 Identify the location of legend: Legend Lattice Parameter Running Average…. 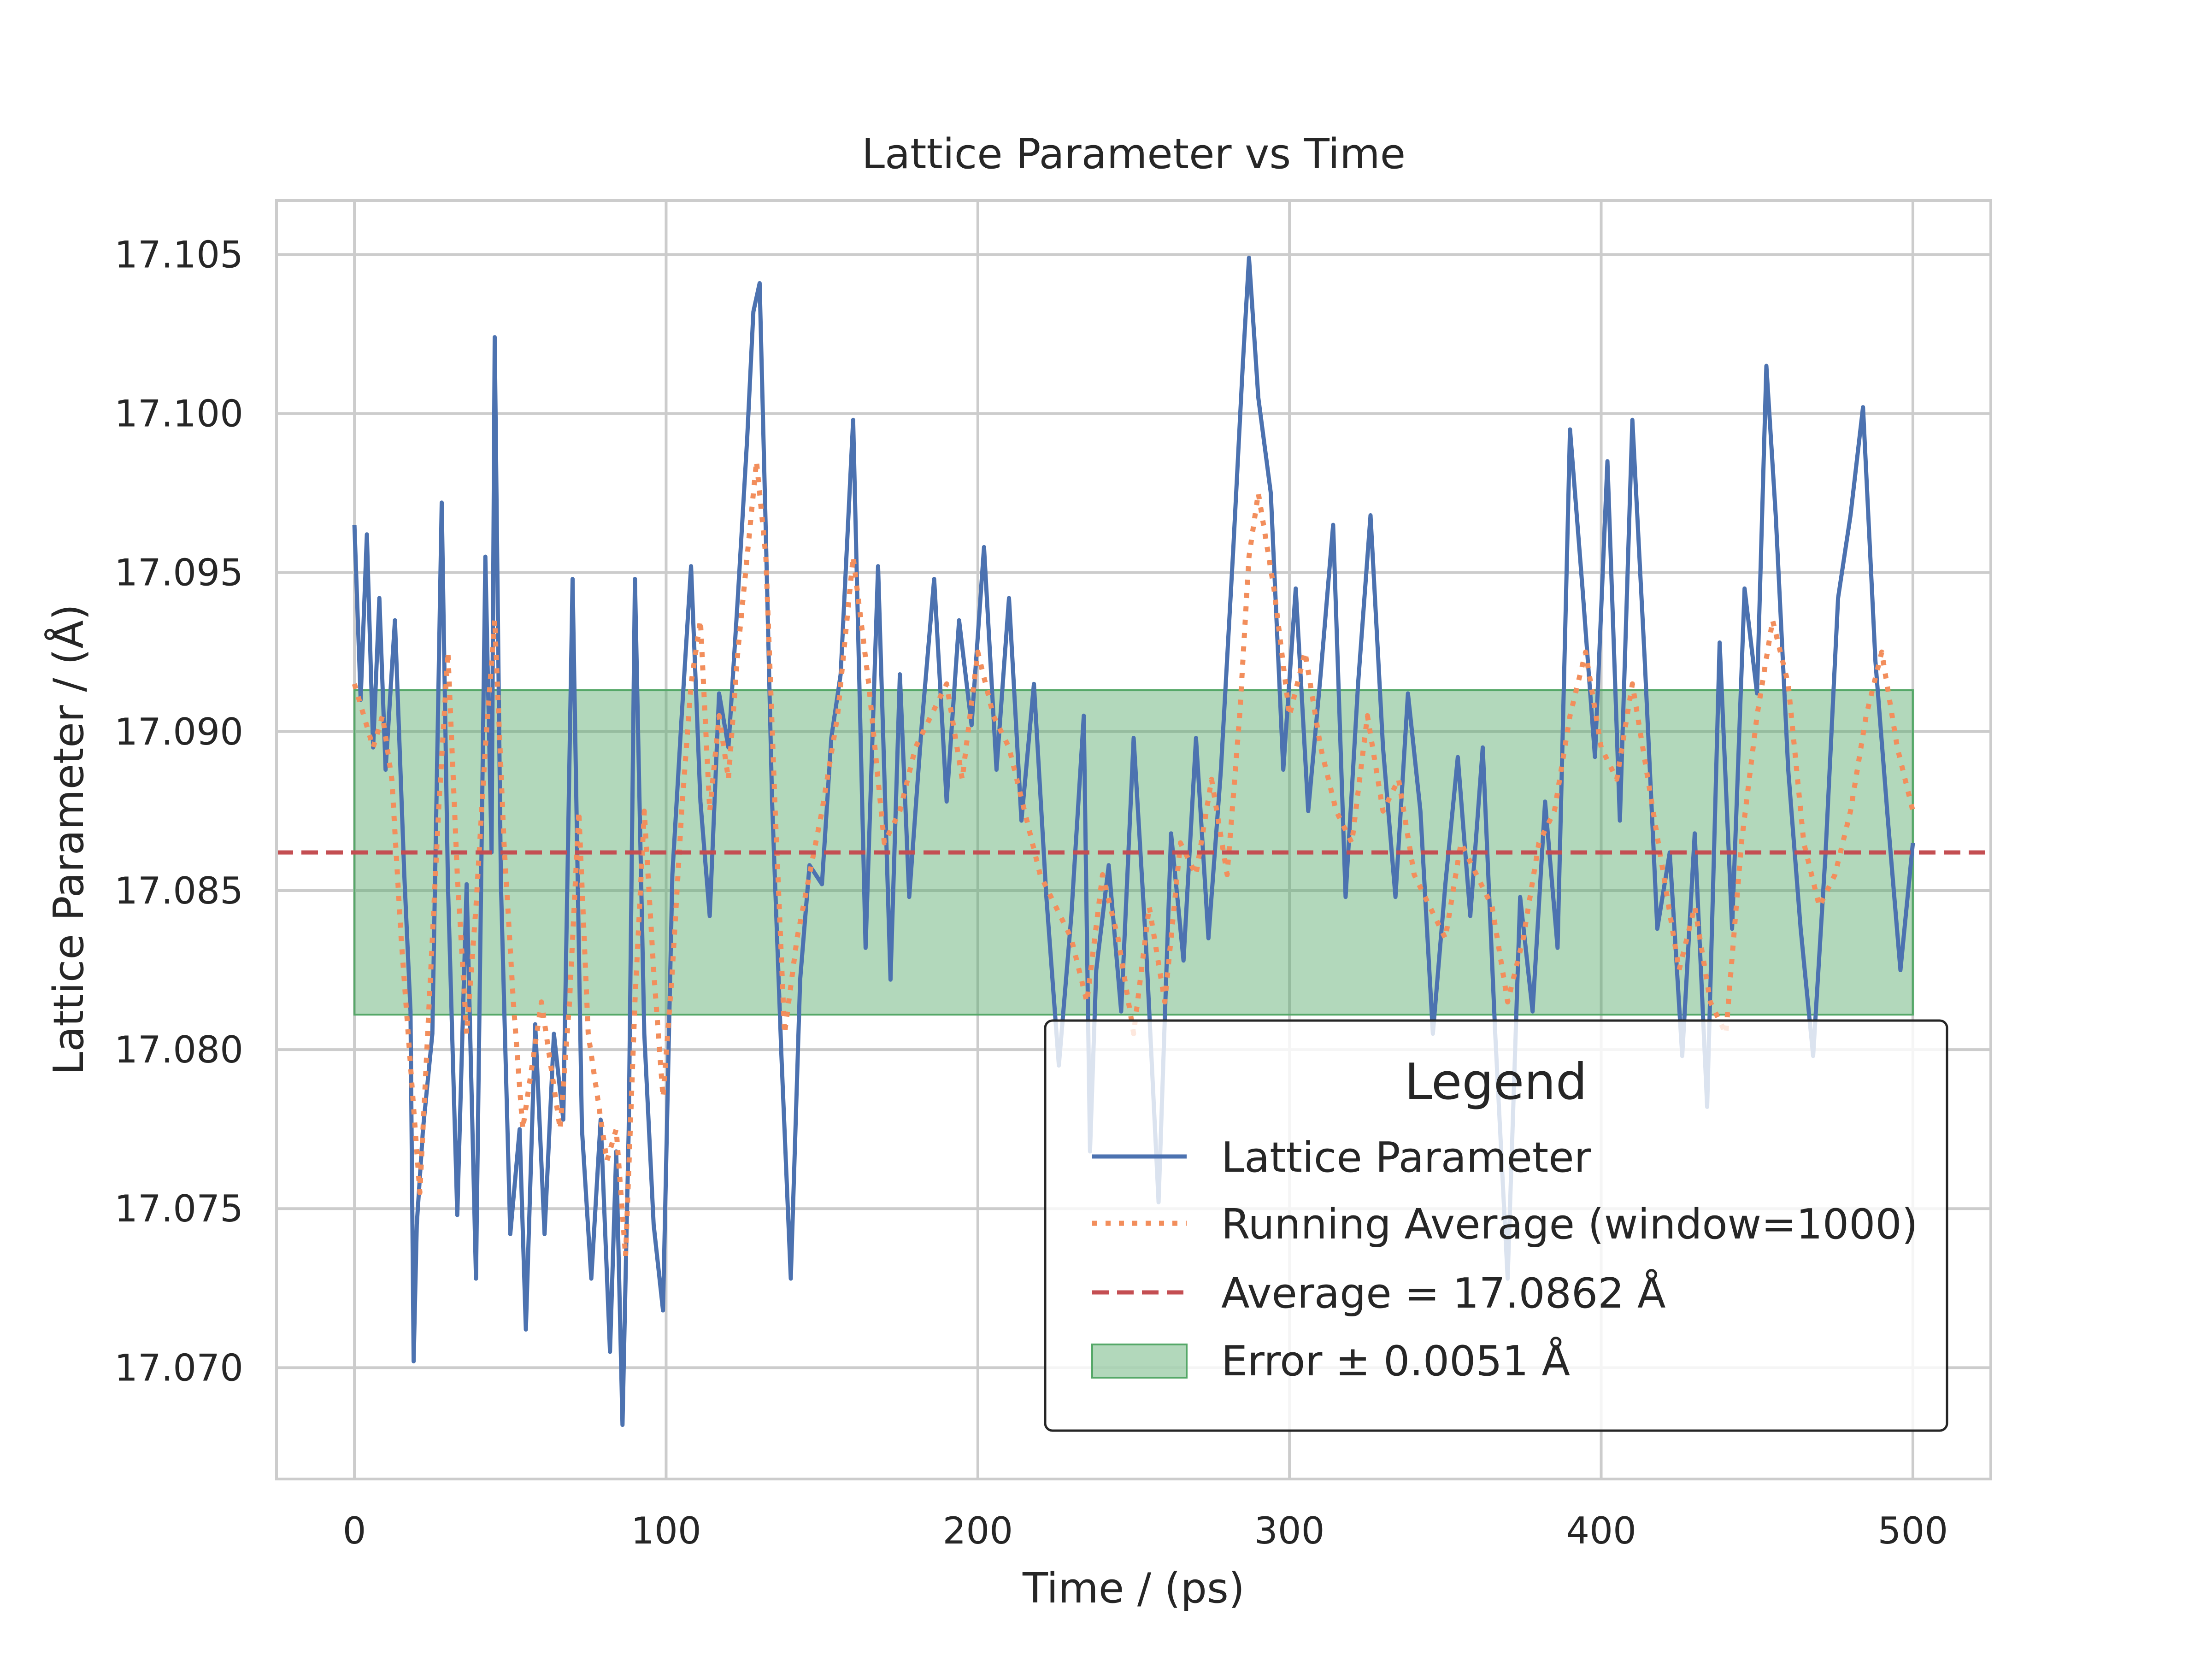
(1496, 1225).